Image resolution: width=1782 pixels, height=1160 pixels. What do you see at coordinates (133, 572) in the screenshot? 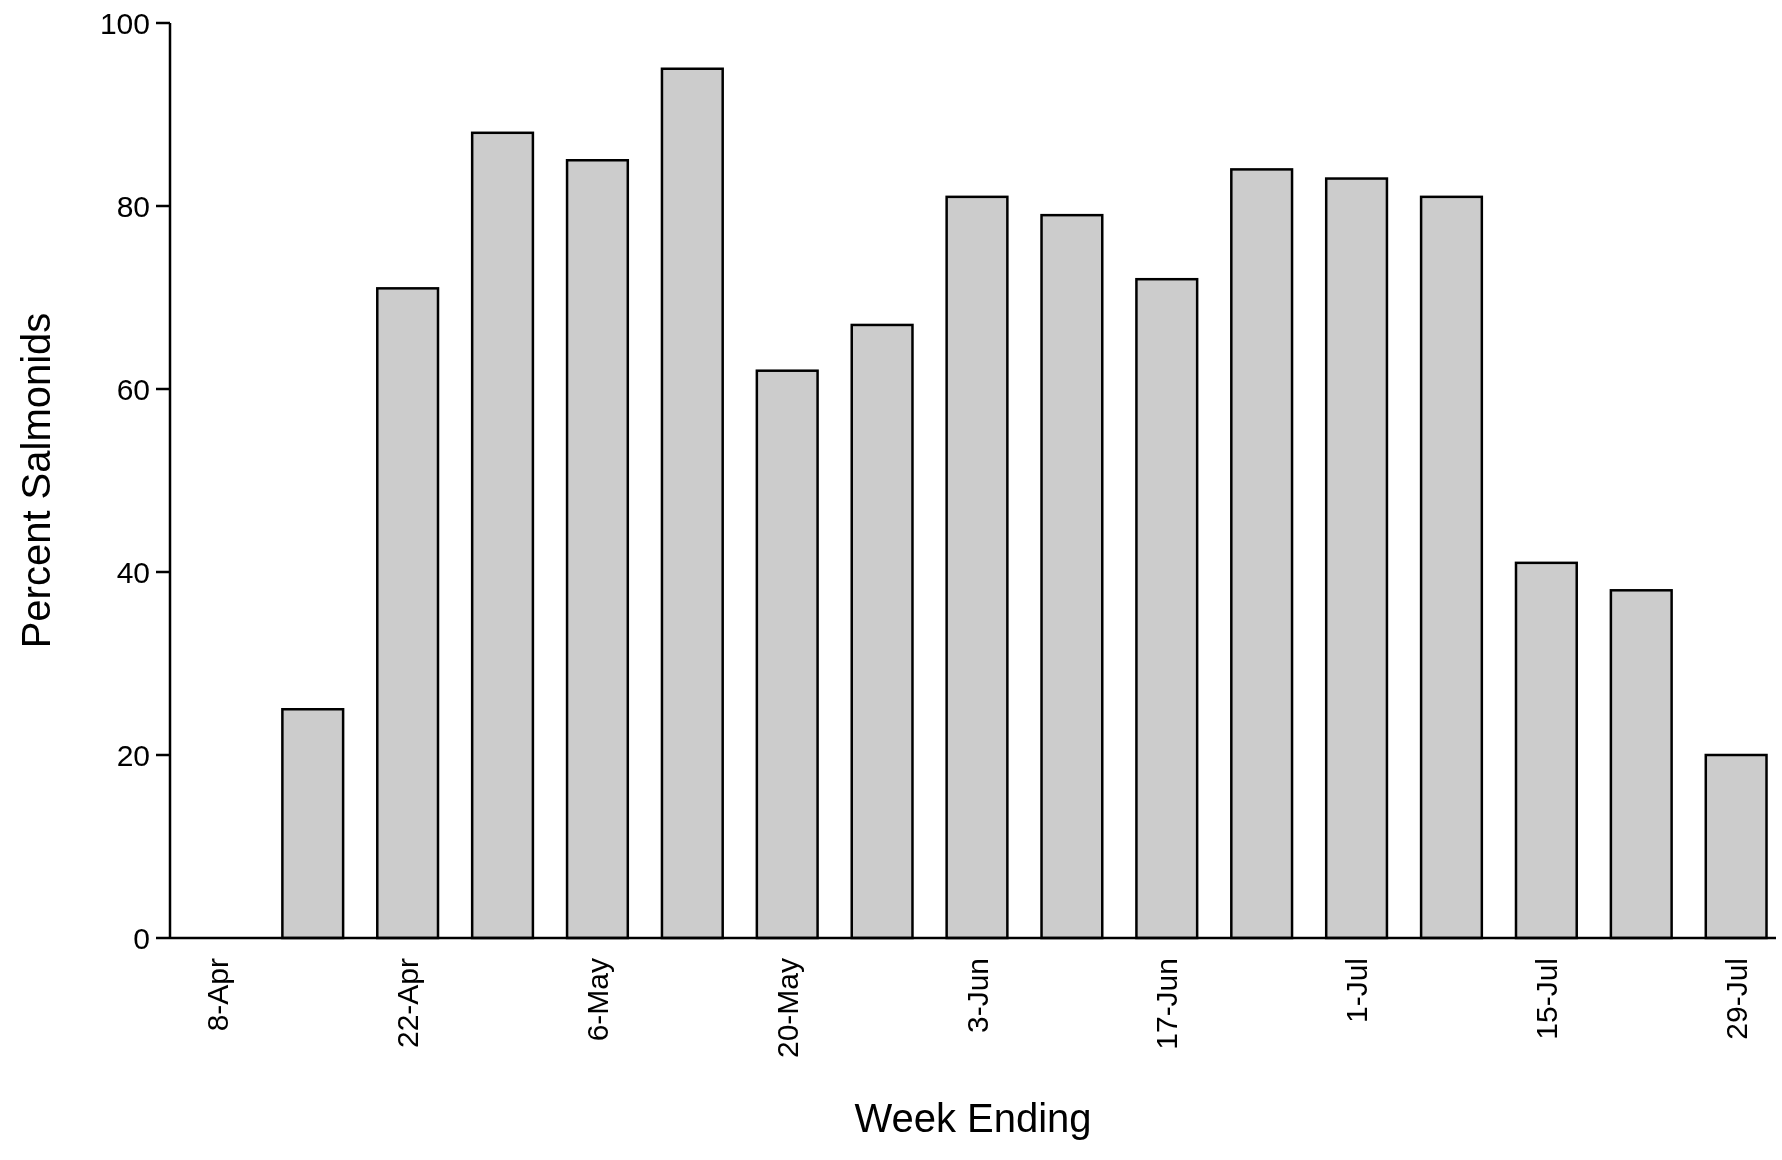
I see `y-tick-label: 40` at bounding box center [133, 572].